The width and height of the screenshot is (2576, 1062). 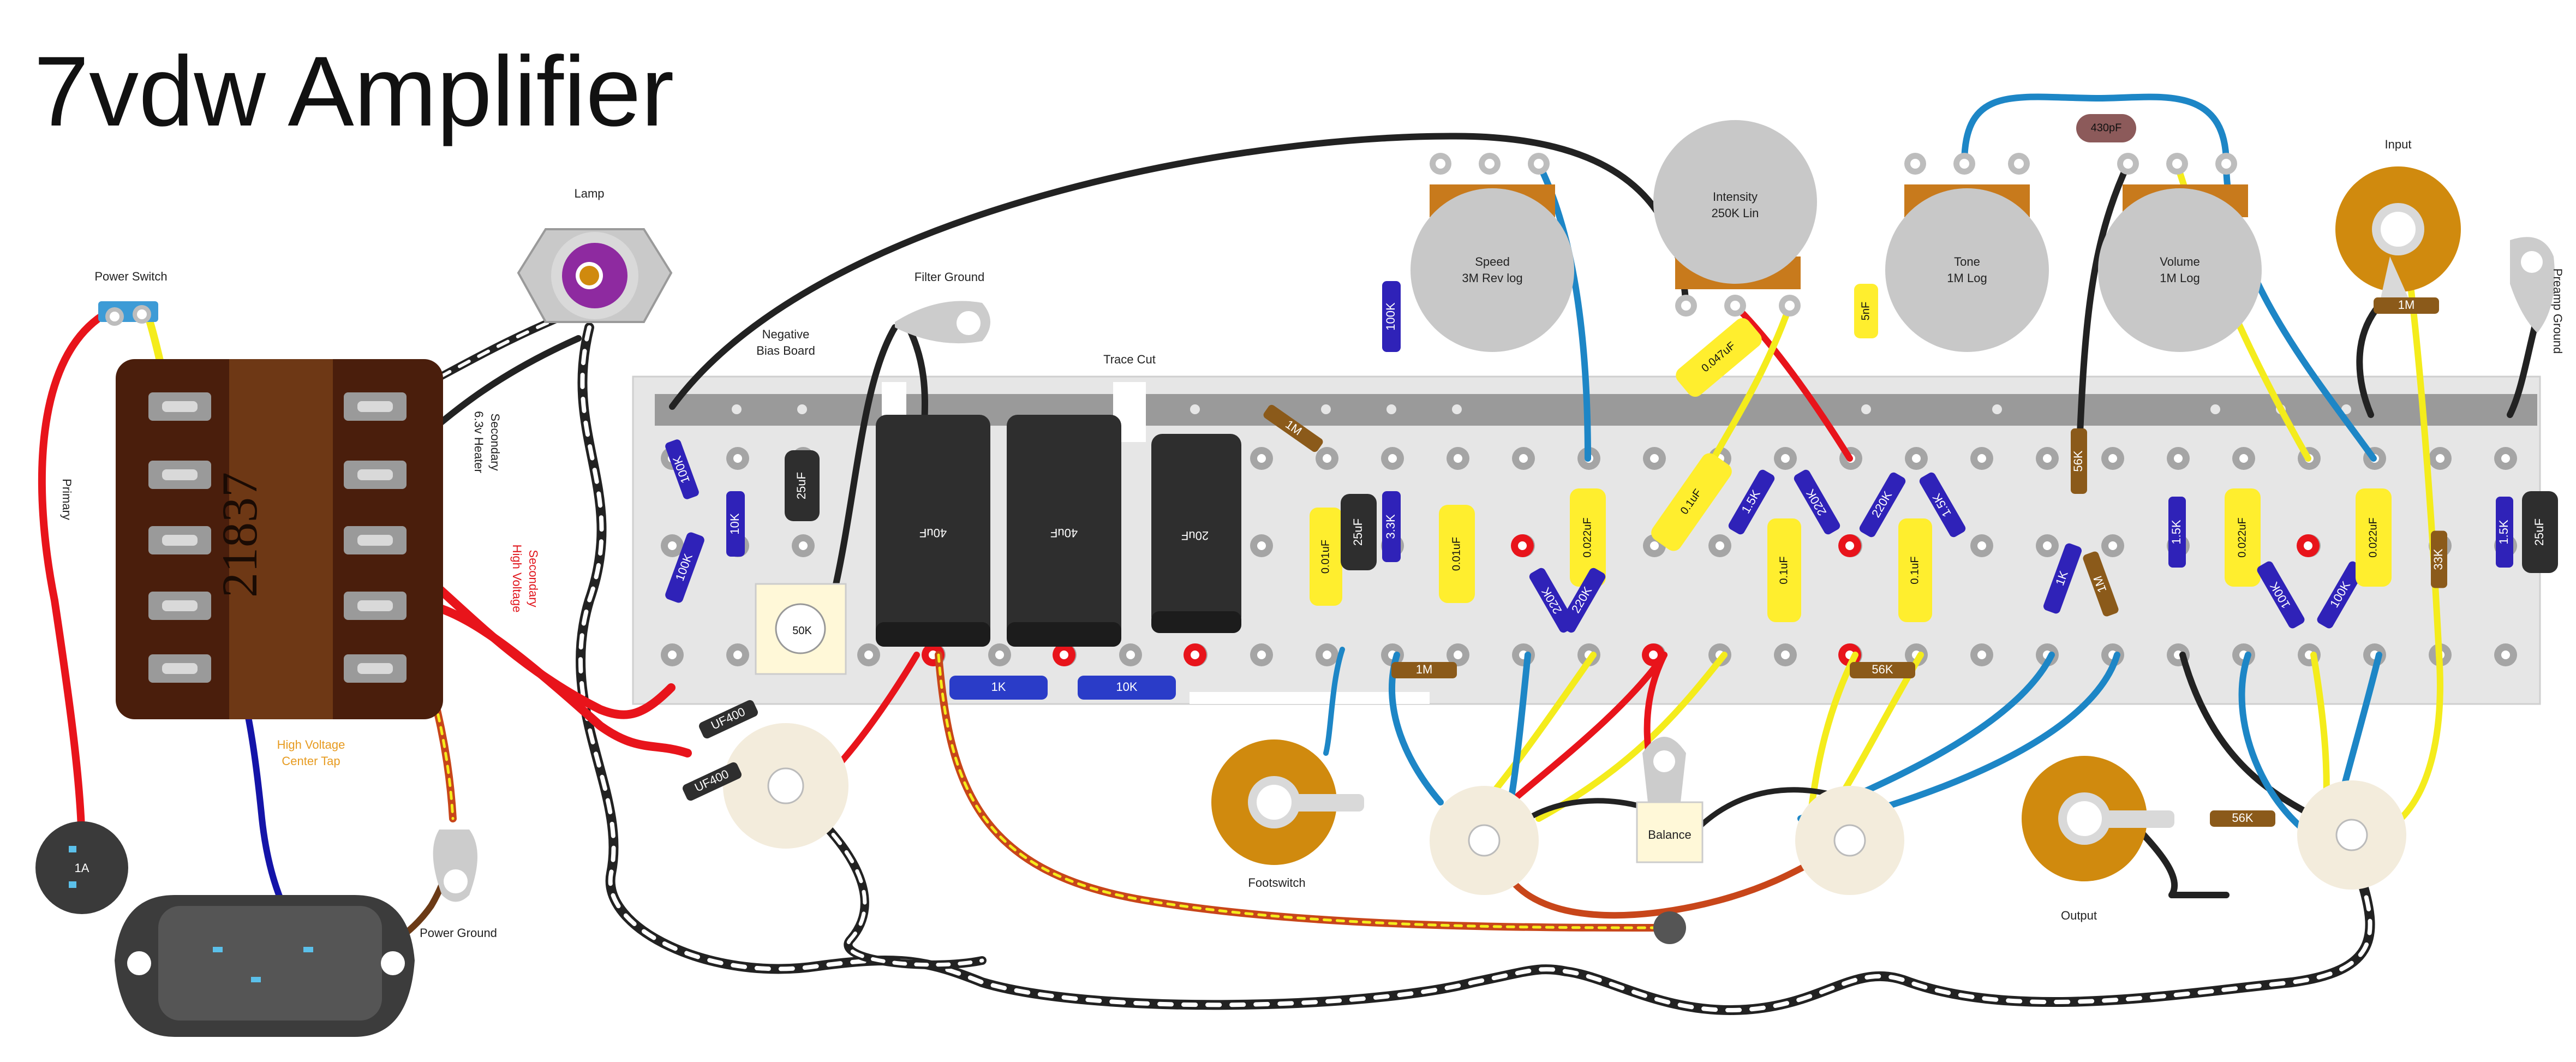 What do you see at coordinates (1565, 809) in the screenshot?
I see `tube-sockets` at bounding box center [1565, 809].